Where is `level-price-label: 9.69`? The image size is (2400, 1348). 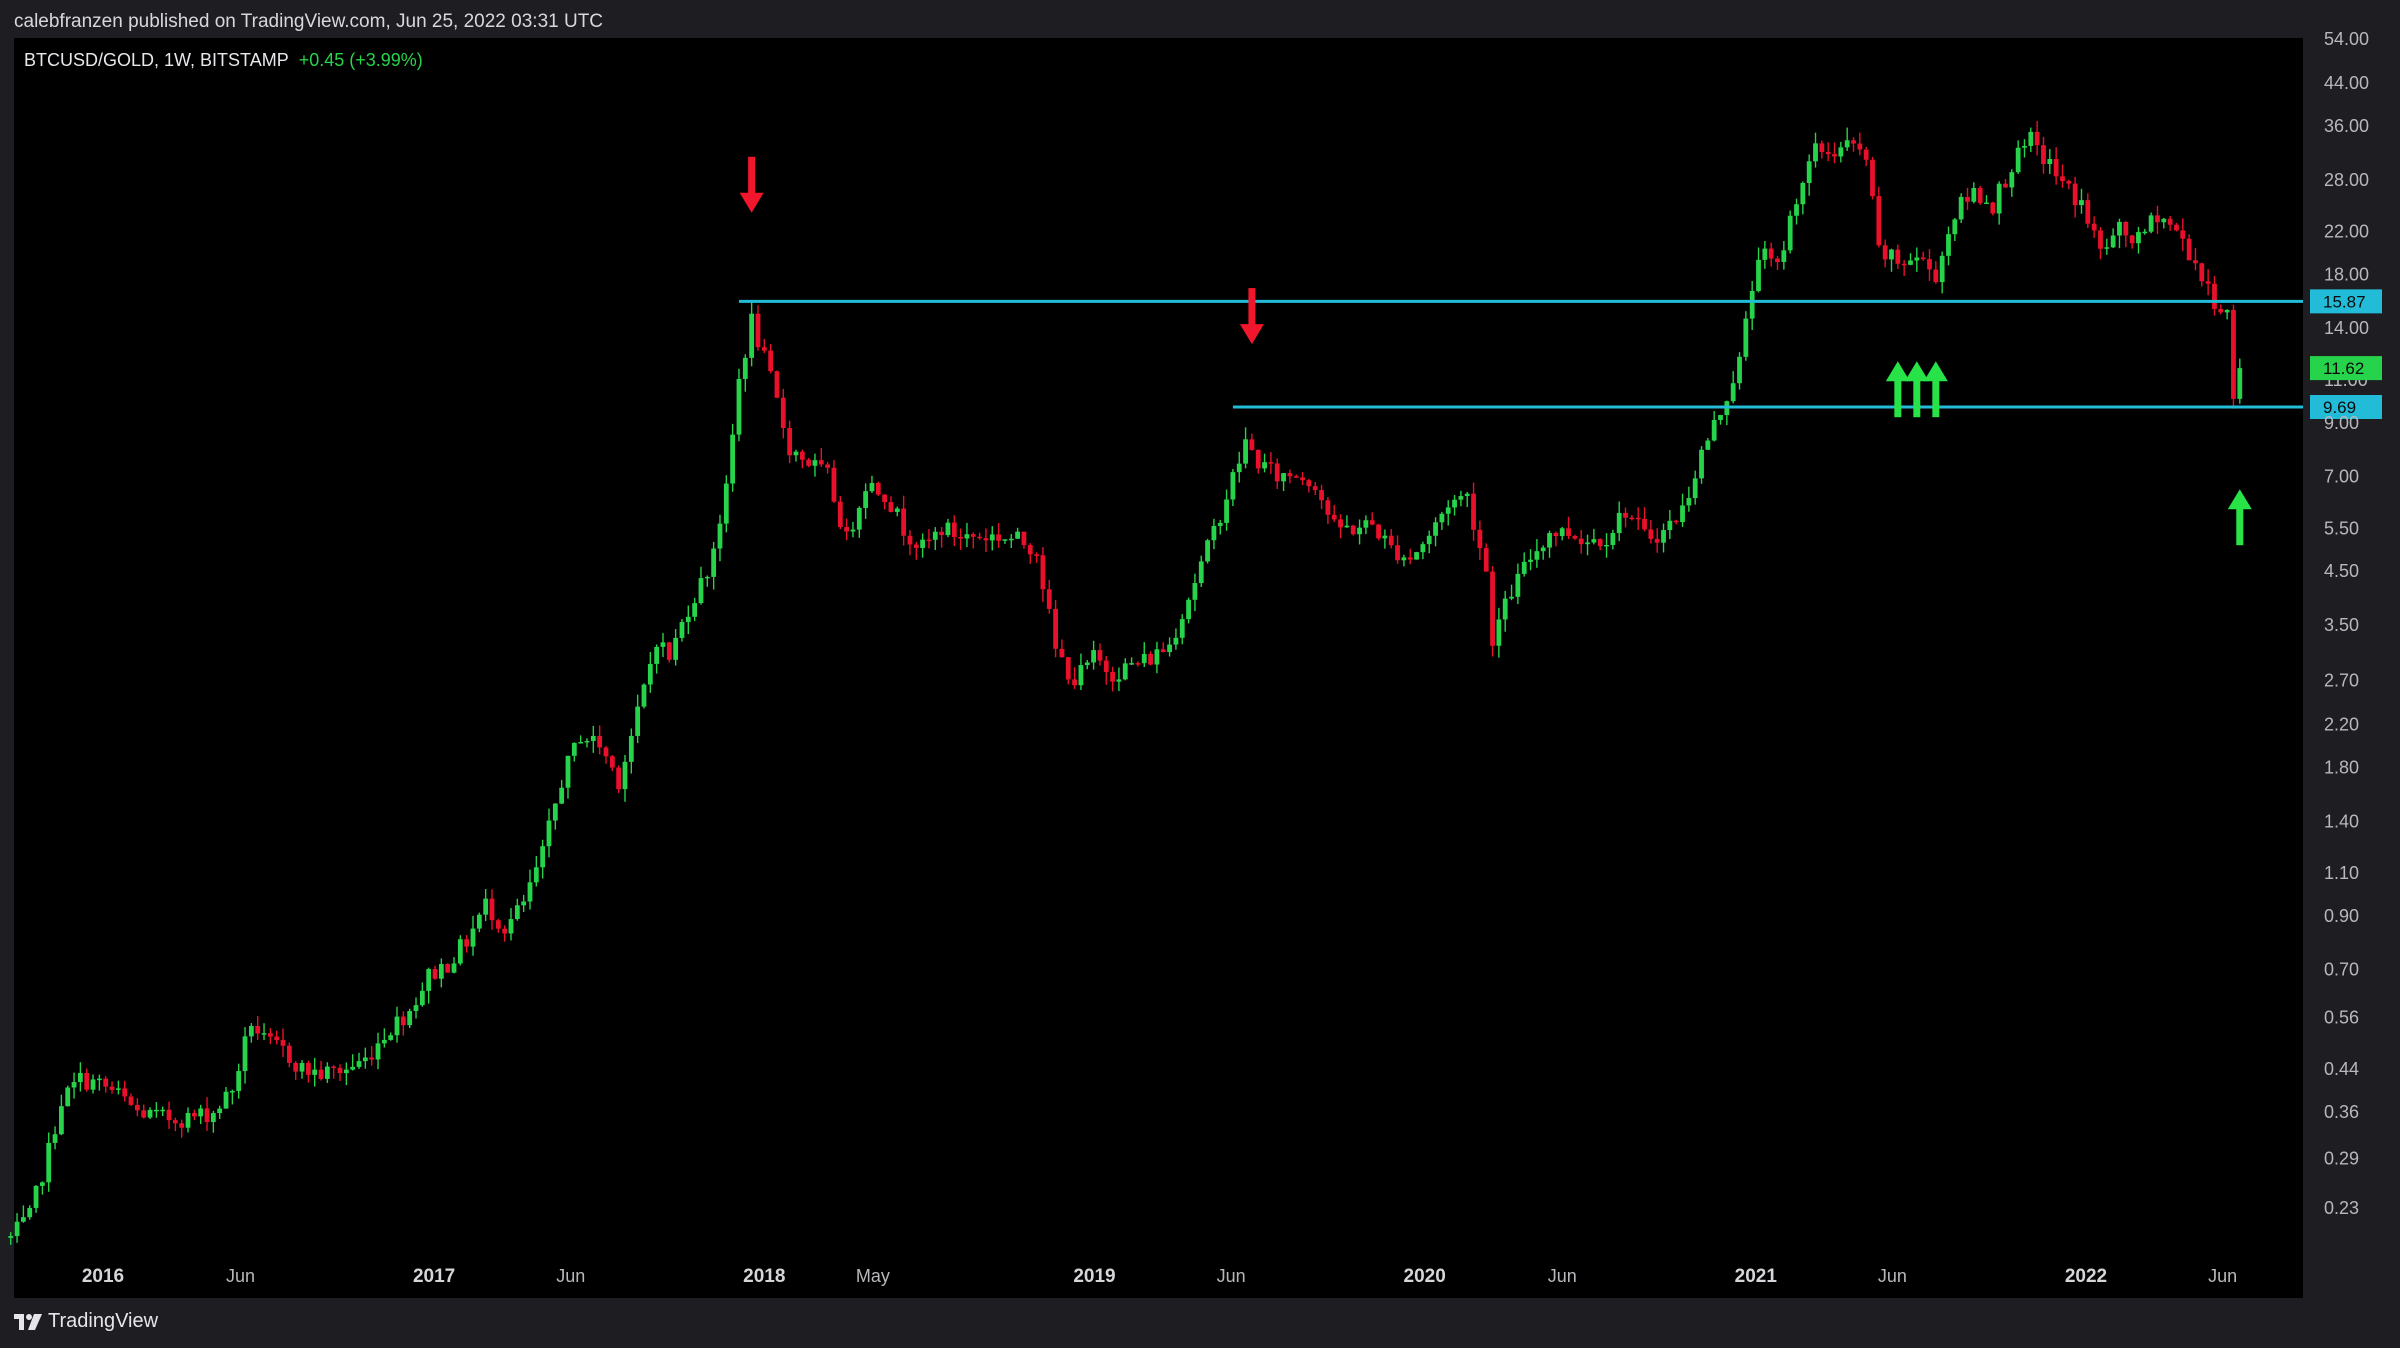
level-price-label: 9.69 is located at coordinates (2339, 407).